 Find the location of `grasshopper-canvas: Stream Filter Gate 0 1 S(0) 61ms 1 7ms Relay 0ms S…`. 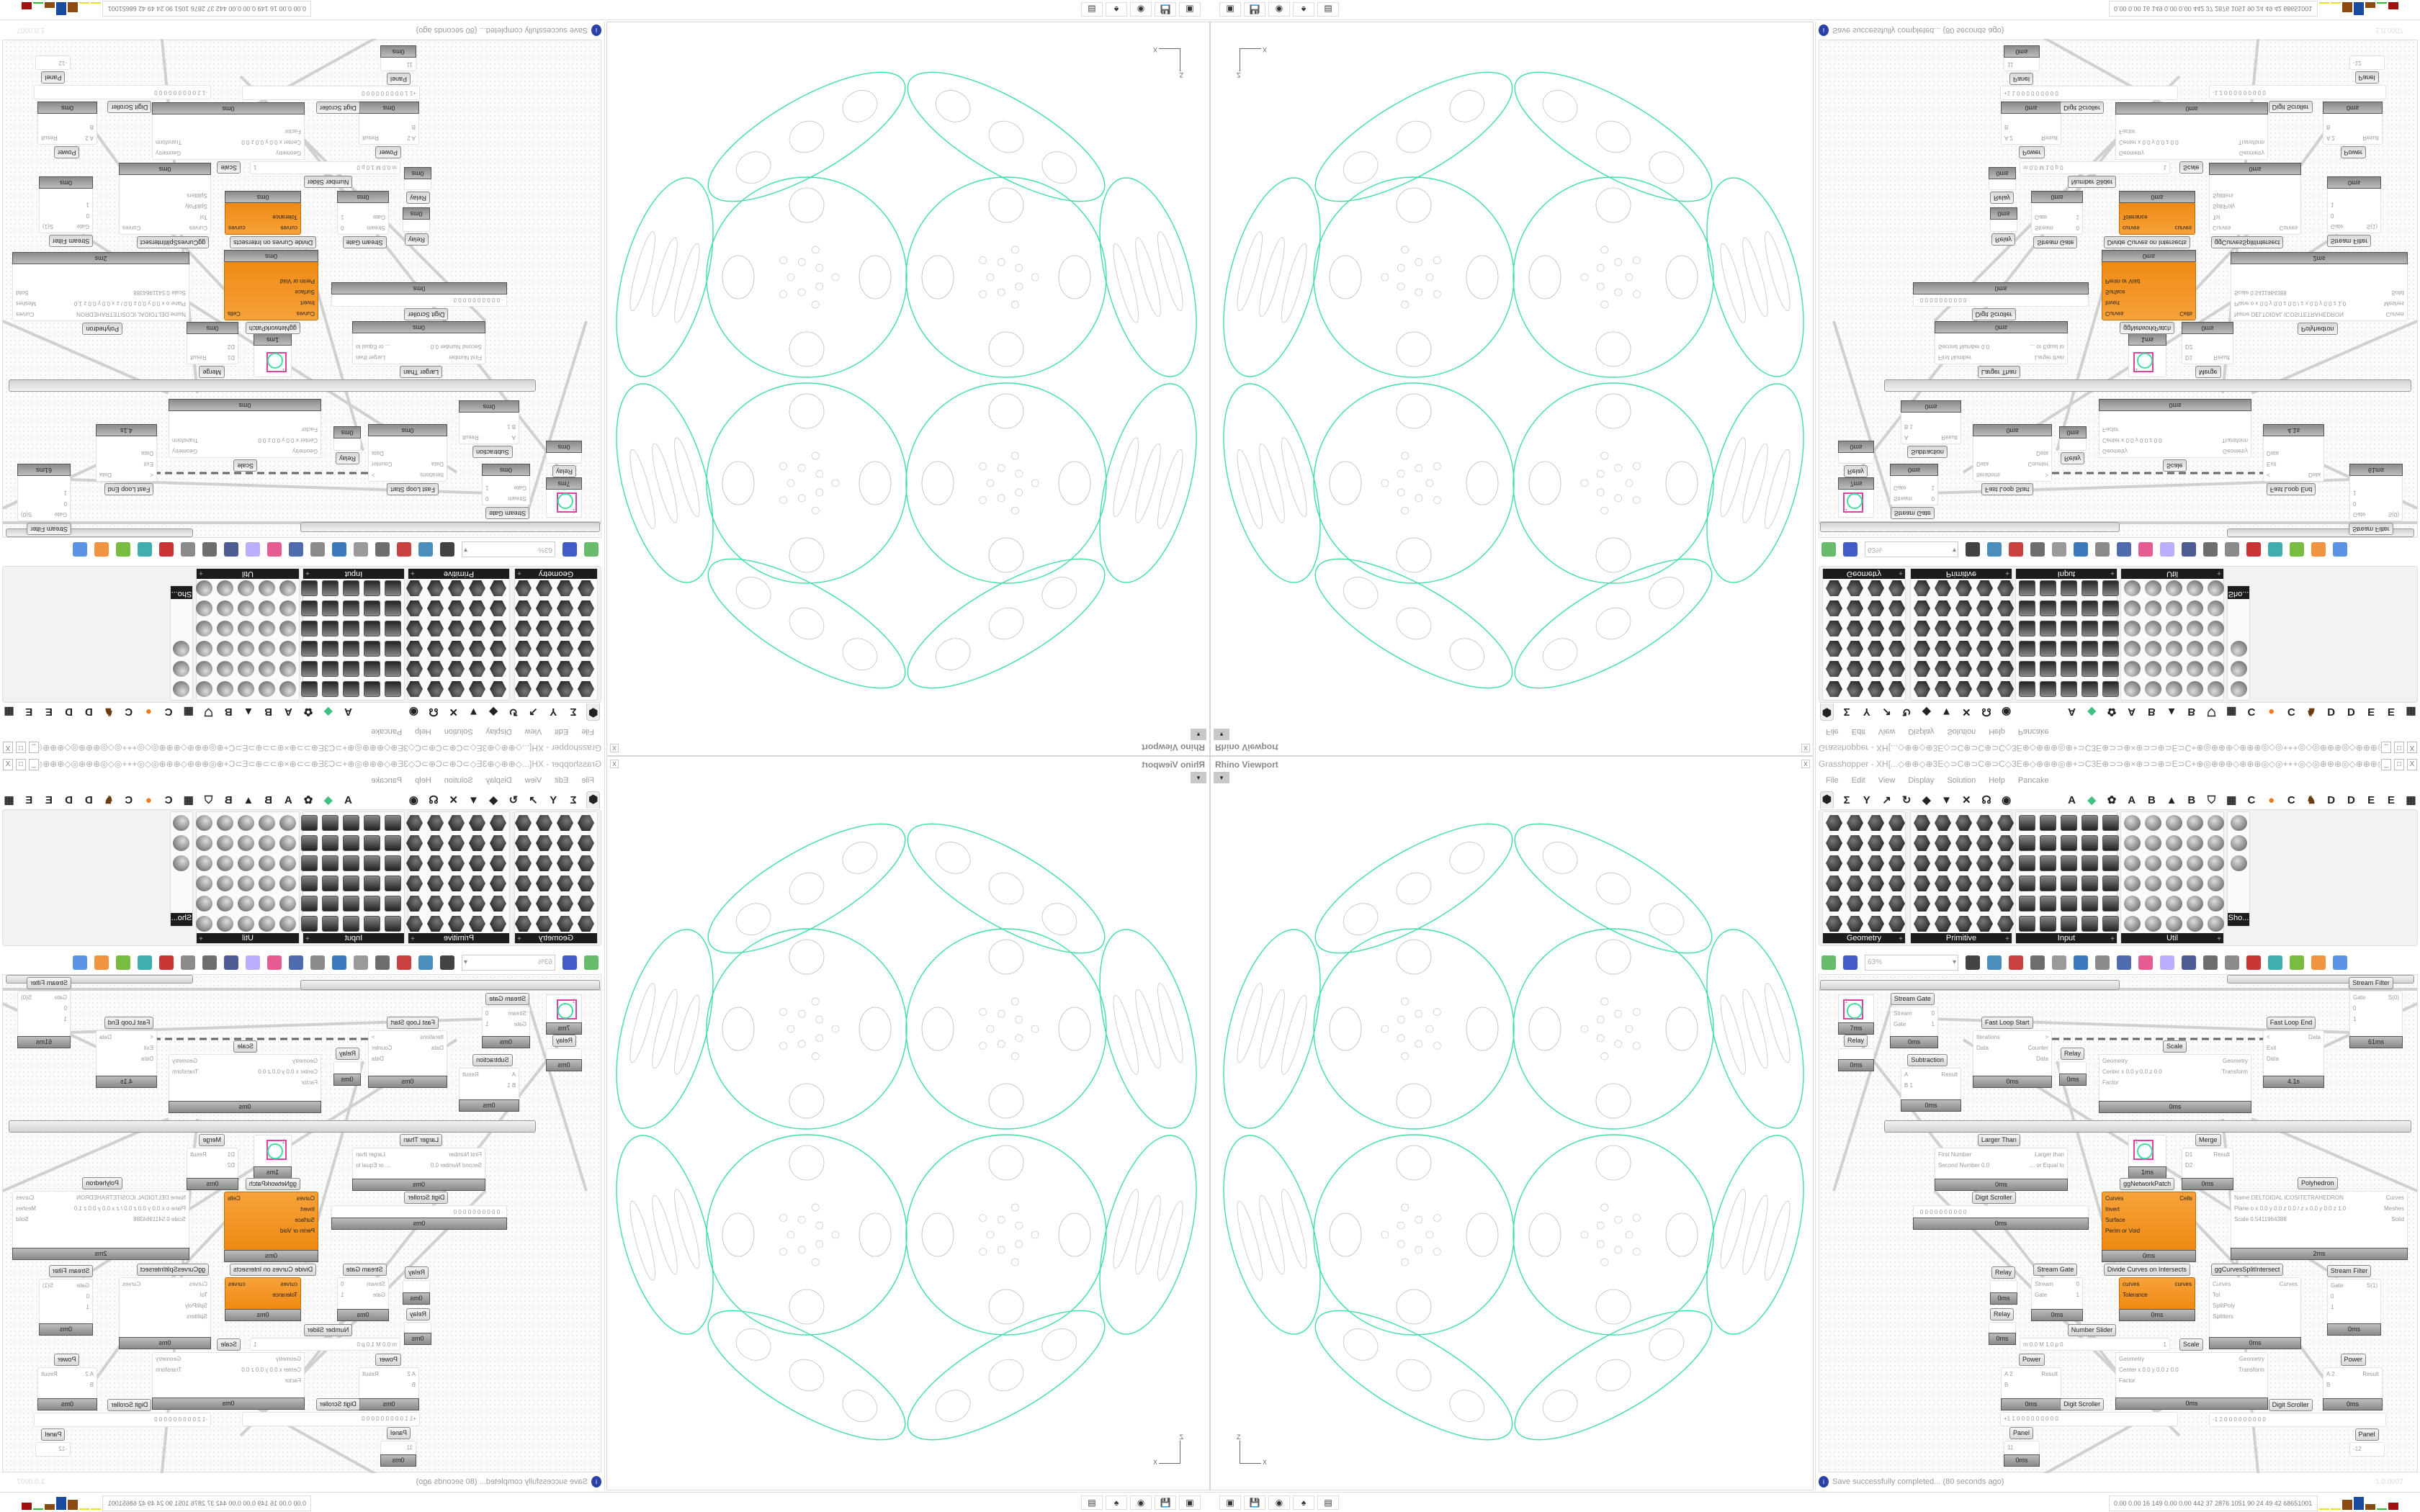

grasshopper-canvas: Stream Filter Gate 0 1 S(0) 61ms 1 7ms Relay 0ms S… is located at coordinates (2118, 288).